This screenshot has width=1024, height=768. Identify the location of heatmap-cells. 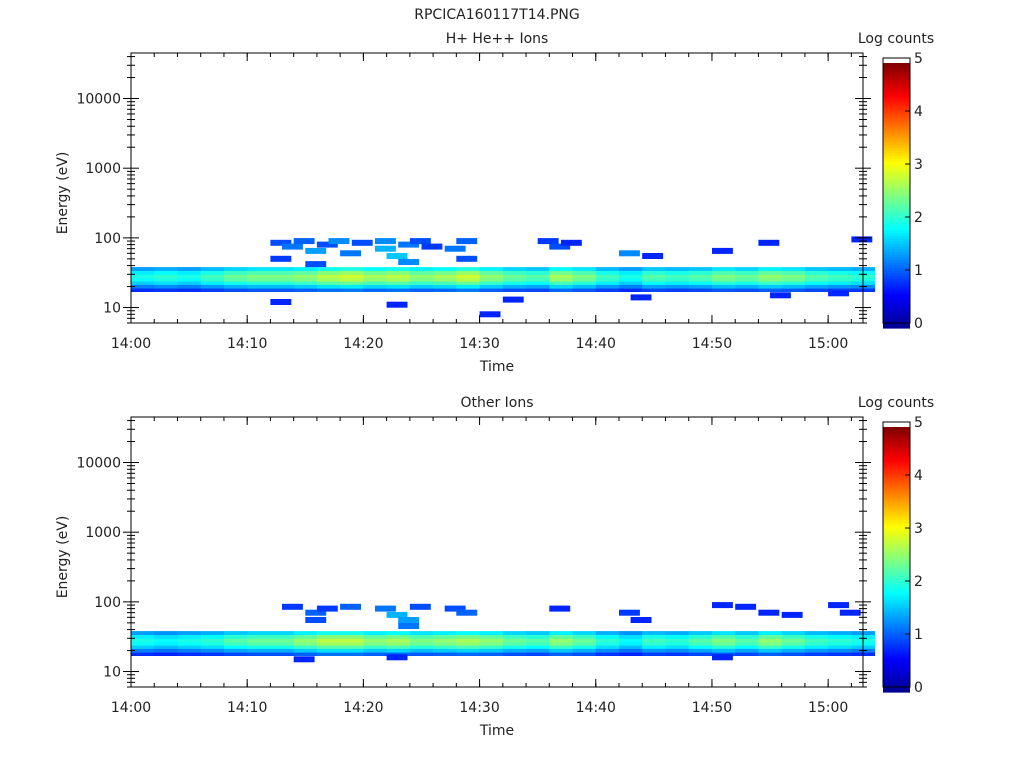
(503, 632).